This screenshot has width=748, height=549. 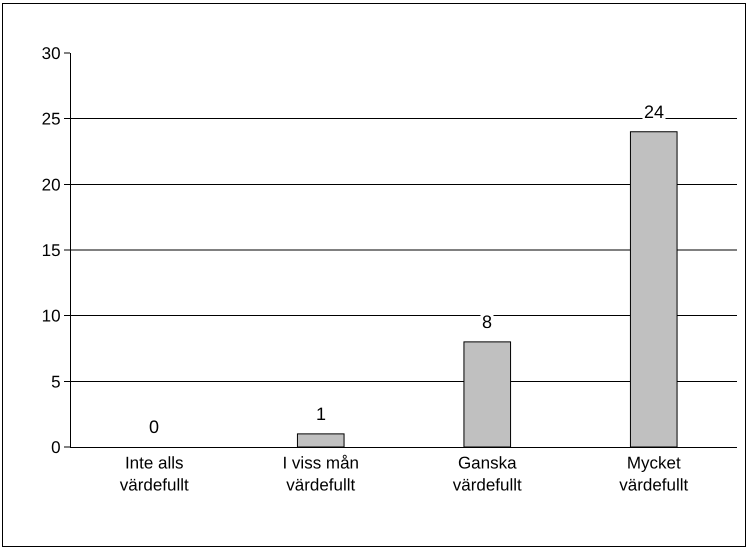 What do you see at coordinates (51, 184) in the screenshot?
I see `y-tick-label: 20` at bounding box center [51, 184].